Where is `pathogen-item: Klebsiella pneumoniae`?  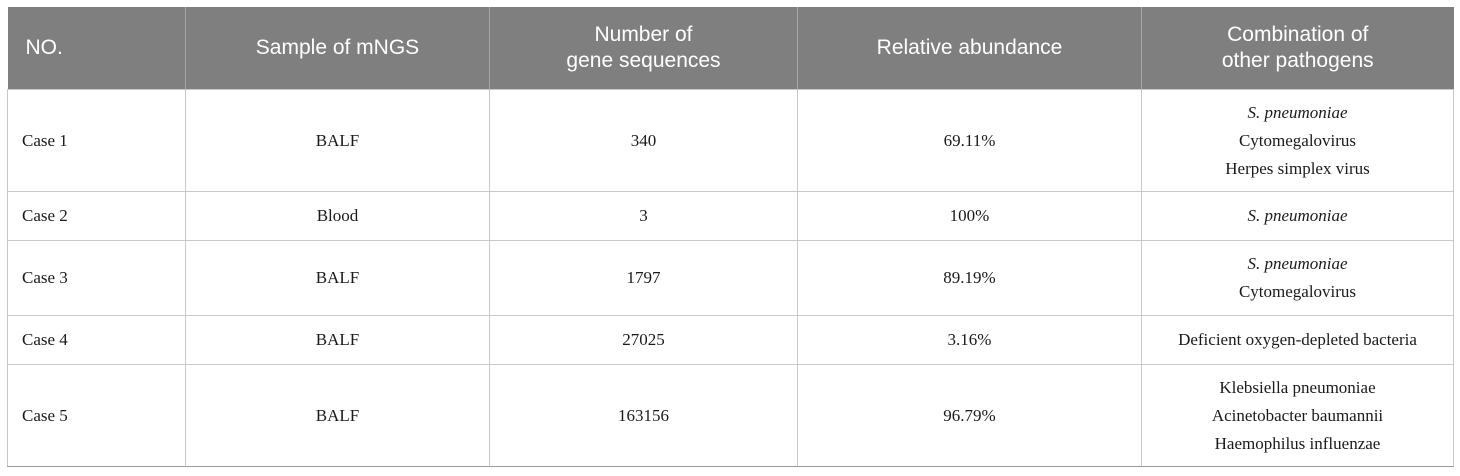
pathogen-item: Klebsiella pneumoniae is located at coordinates (1297, 387).